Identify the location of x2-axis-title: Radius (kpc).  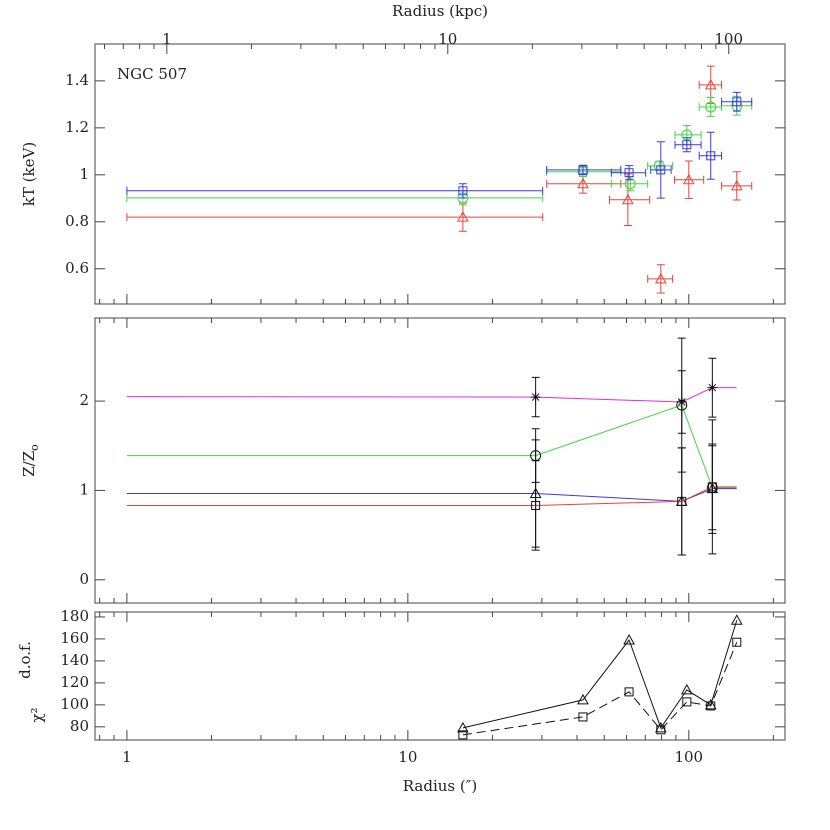
(440, 11).